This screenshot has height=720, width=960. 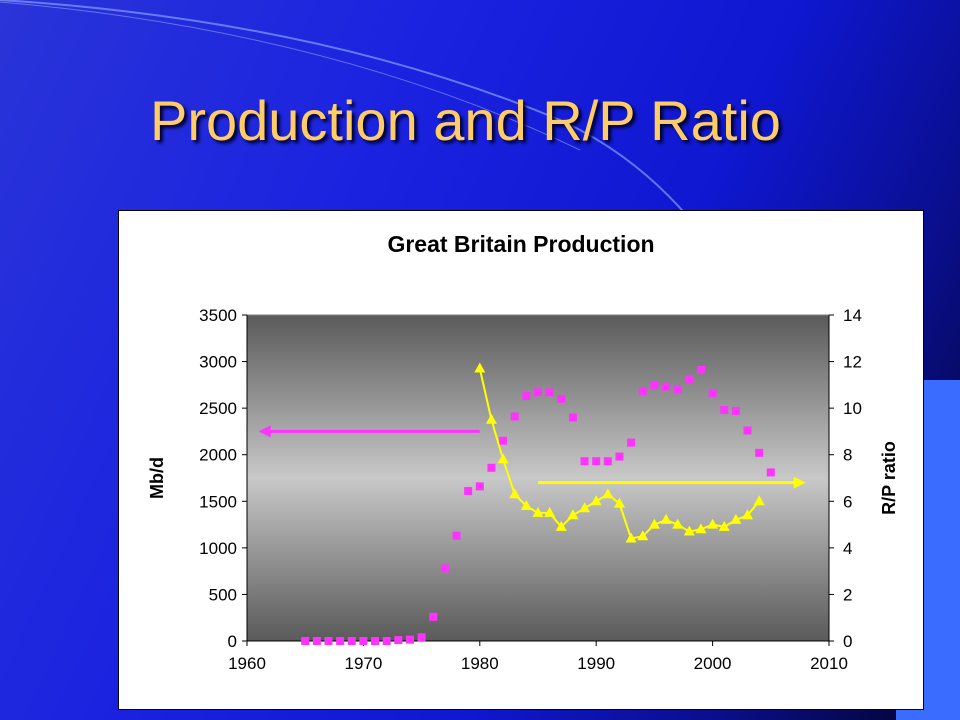 I want to click on arrow-right-head, so click(x=799, y=482).